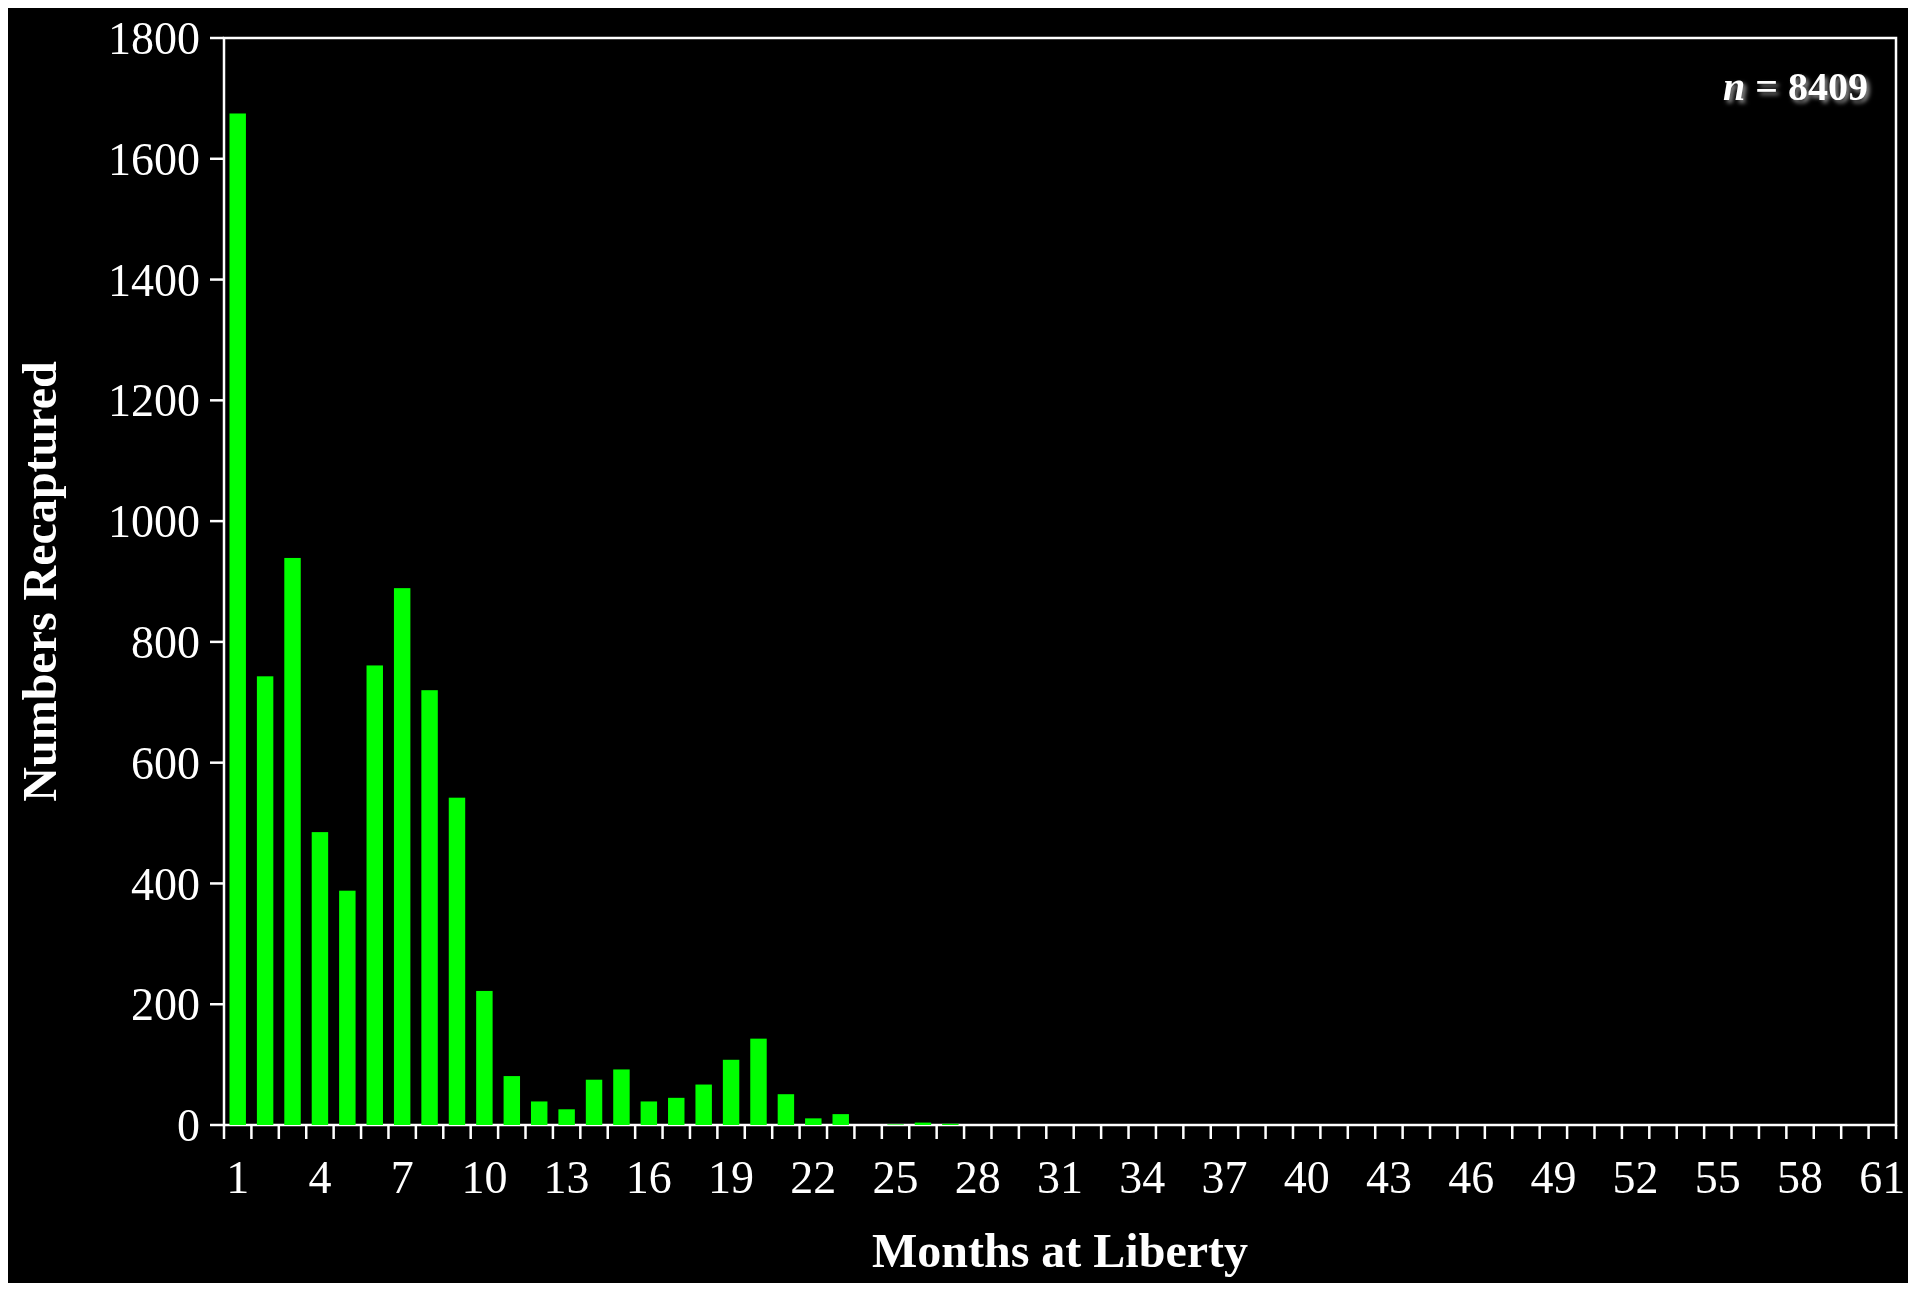 The image size is (1917, 1296). What do you see at coordinates (1471, 1177) in the screenshot?
I see `x-tick-label: 46` at bounding box center [1471, 1177].